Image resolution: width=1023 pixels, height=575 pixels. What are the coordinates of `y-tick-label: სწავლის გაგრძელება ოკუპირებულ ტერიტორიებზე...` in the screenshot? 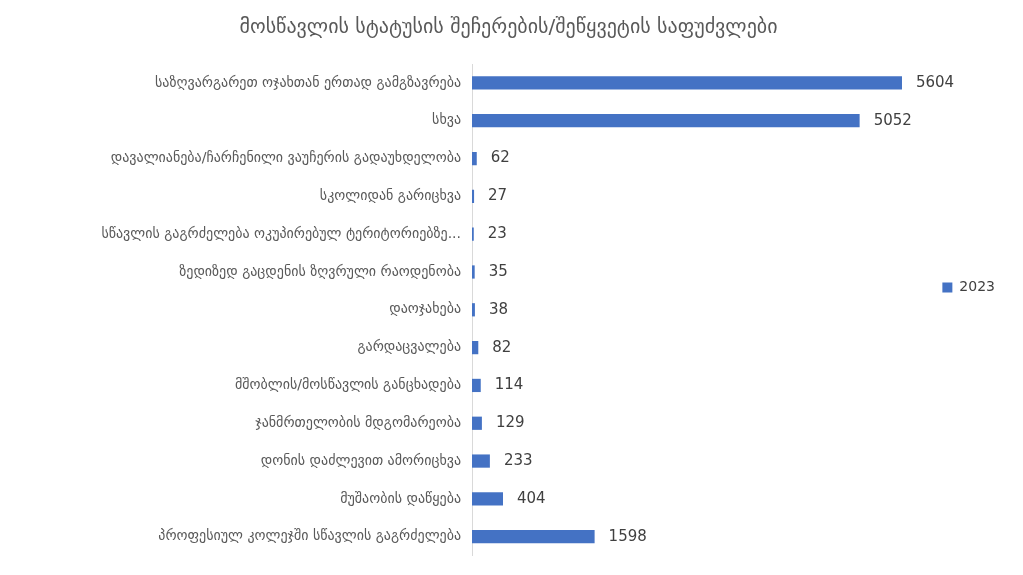 It's located at (281, 232).